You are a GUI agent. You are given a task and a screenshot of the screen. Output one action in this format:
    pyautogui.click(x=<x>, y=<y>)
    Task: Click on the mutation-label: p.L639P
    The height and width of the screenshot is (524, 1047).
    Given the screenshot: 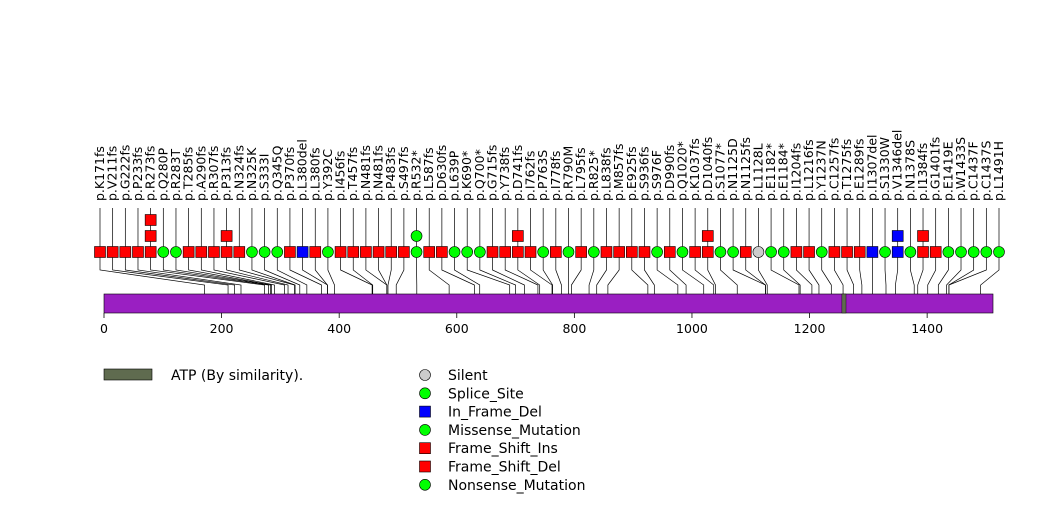 What is the action you would take?
    pyautogui.click(x=454, y=175)
    